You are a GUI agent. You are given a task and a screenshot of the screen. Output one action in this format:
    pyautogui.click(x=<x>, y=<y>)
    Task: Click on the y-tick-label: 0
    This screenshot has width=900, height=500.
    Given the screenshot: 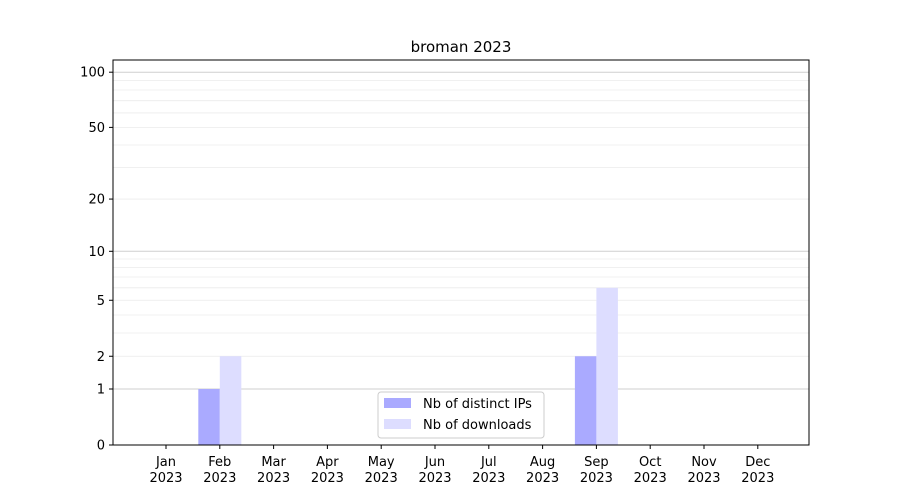 What is the action you would take?
    pyautogui.click(x=101, y=446)
    